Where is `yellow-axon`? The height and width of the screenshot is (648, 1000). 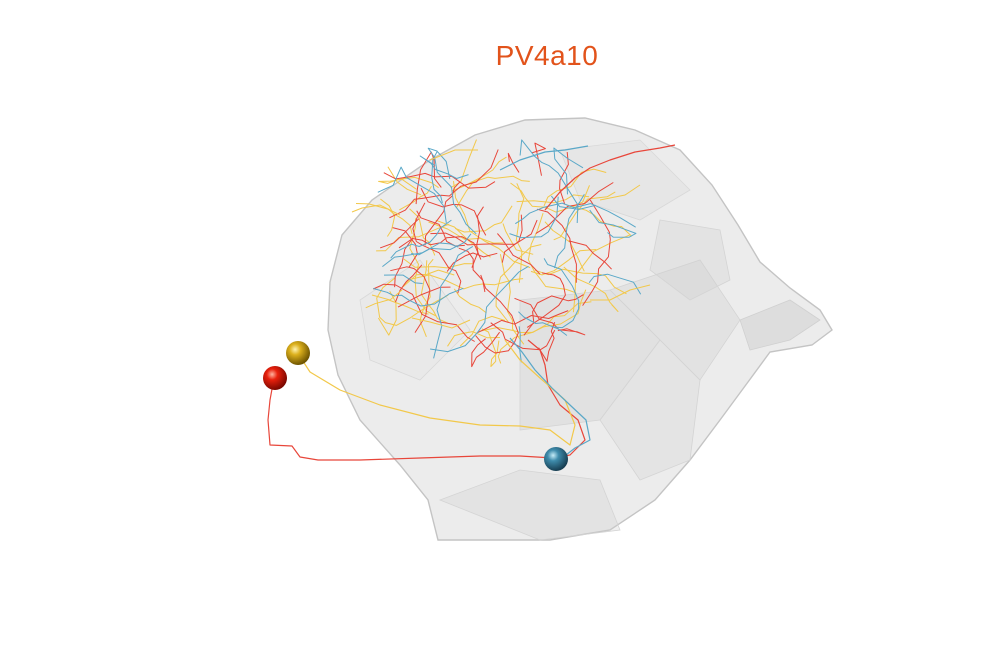
yellow-axon is located at coordinates (436, 392).